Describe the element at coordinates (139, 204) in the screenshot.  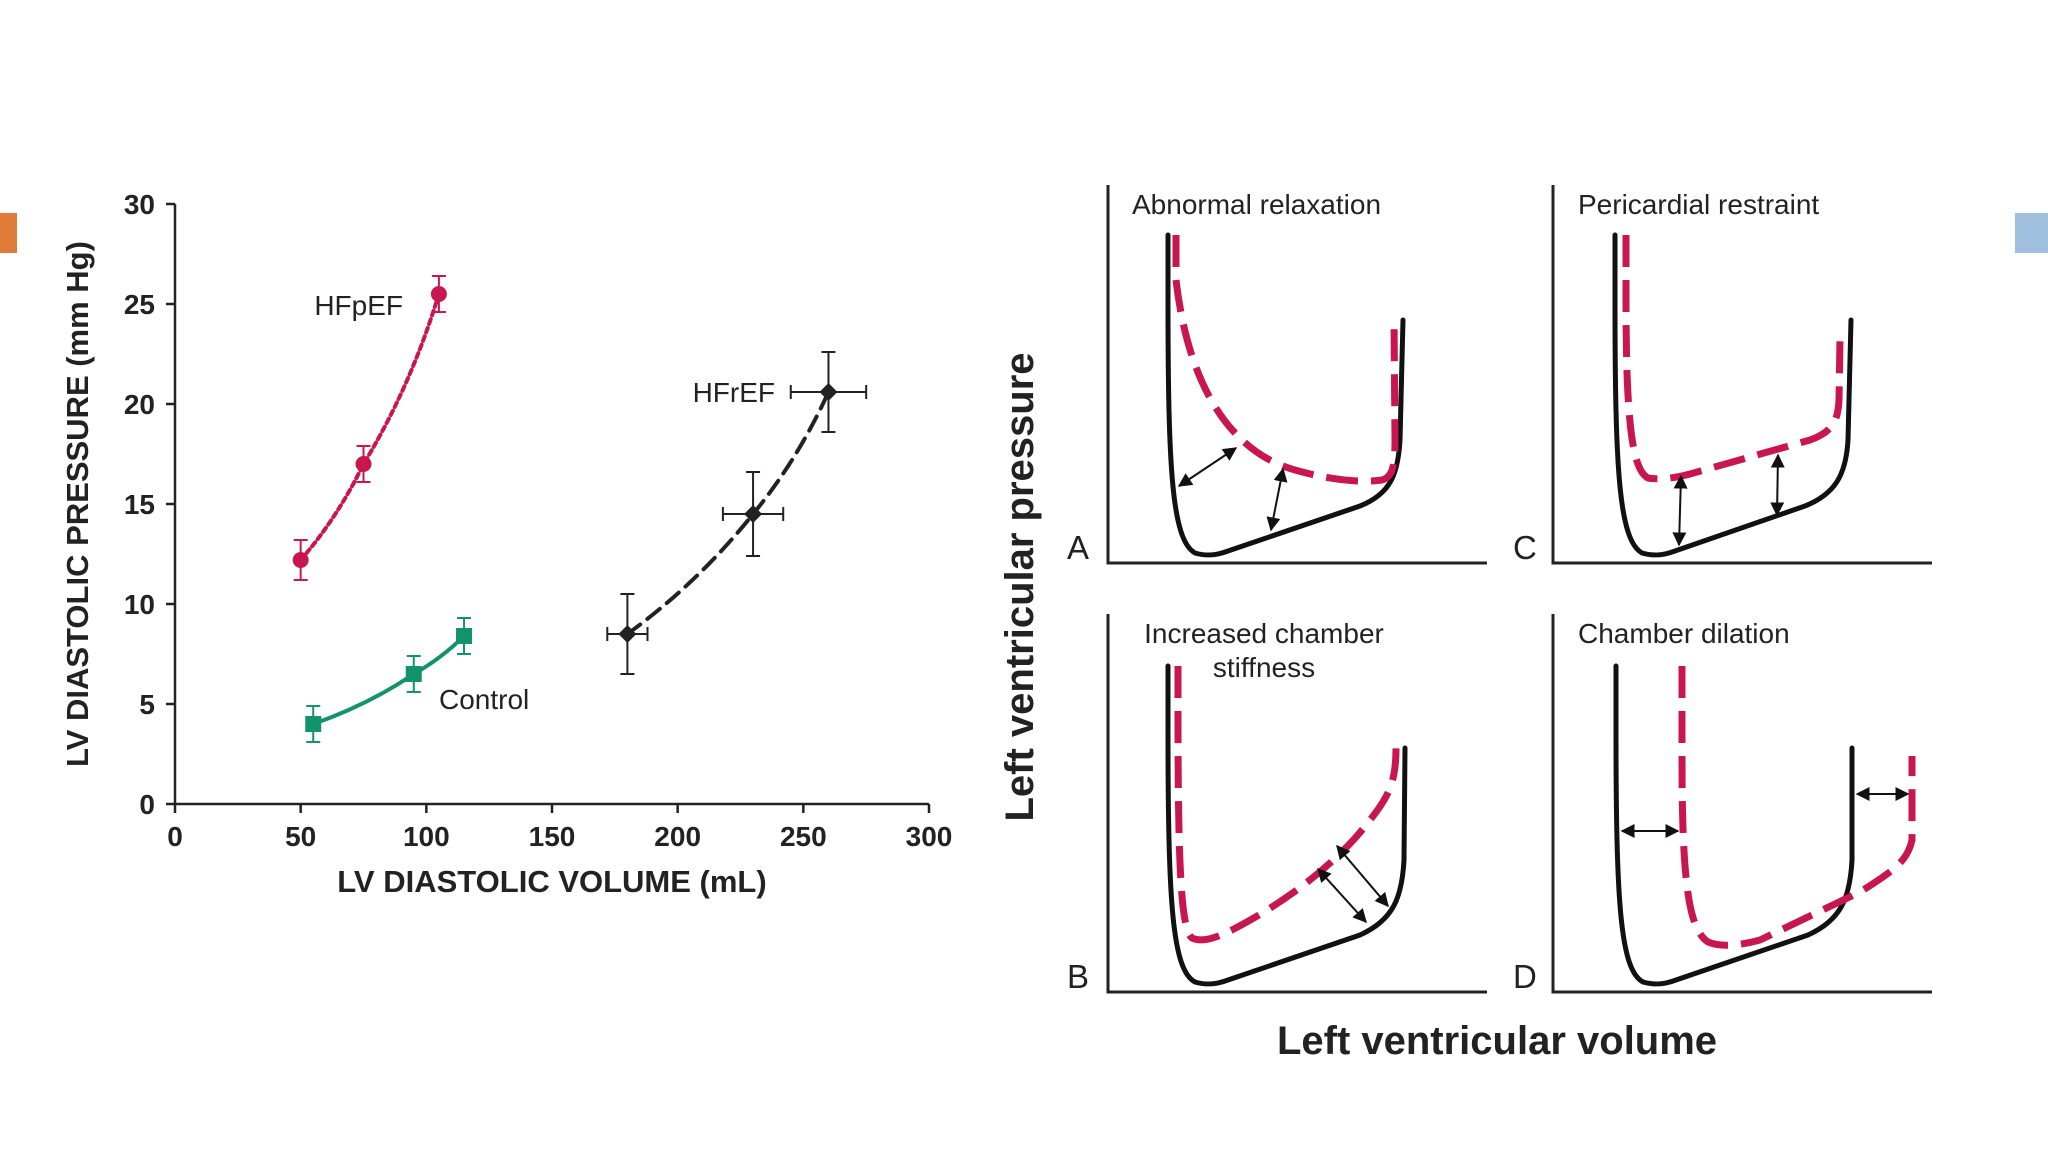
I see `y-tick-label-30: 30` at that location.